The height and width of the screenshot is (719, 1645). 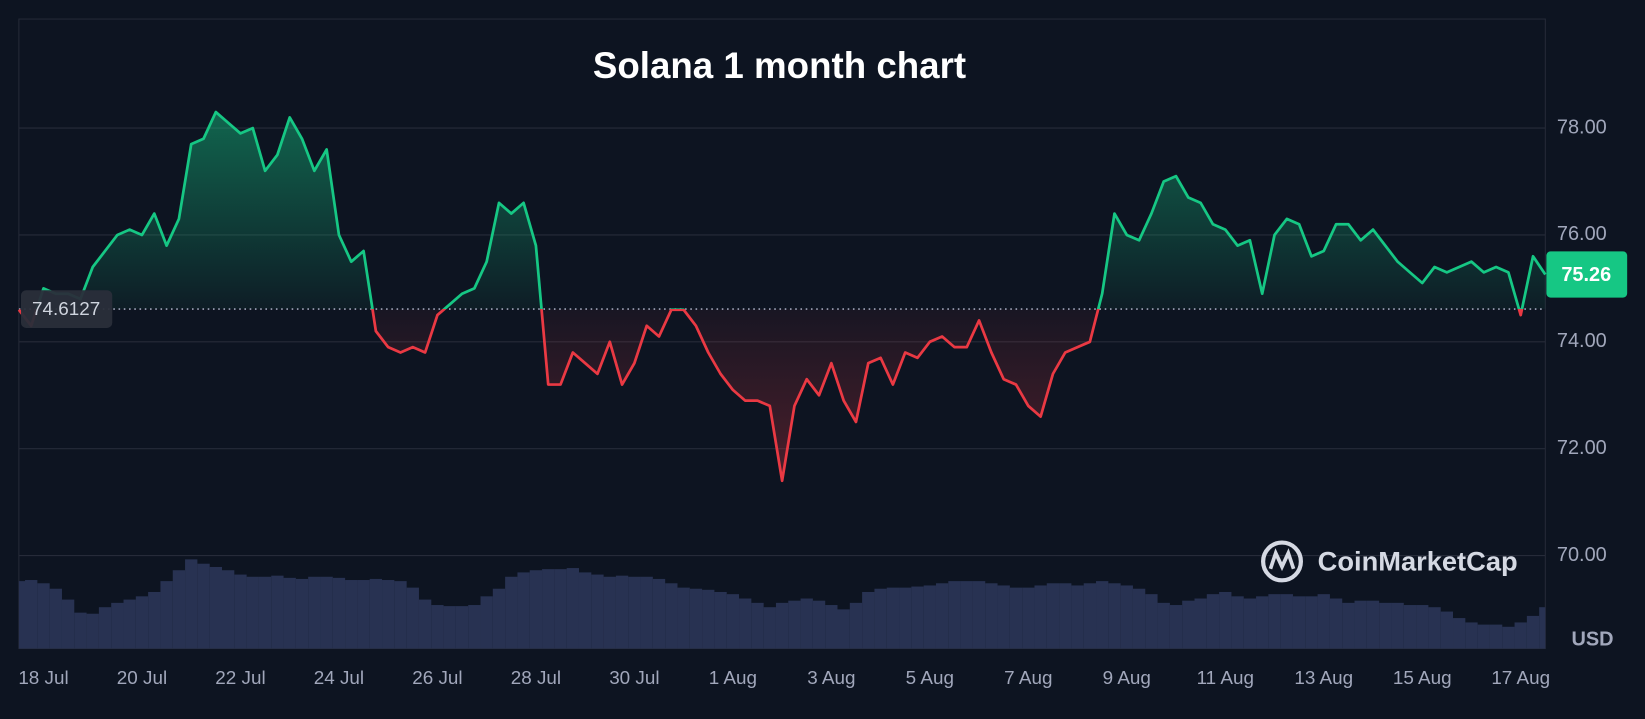 What do you see at coordinates (1582, 127) in the screenshot?
I see `y-tick-label: 78.00` at bounding box center [1582, 127].